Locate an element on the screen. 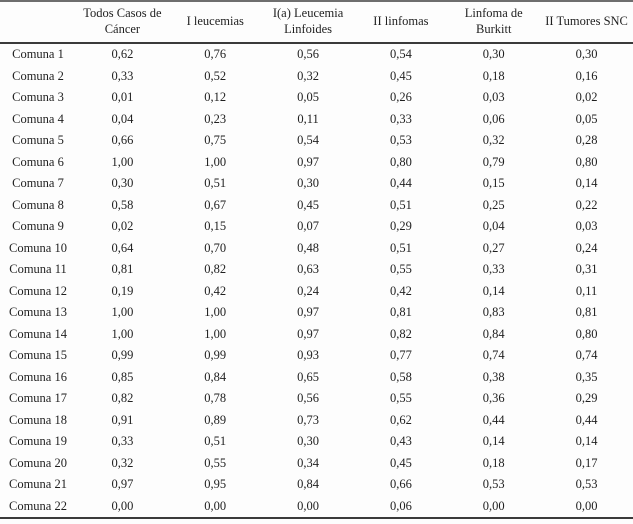 The width and height of the screenshot is (633, 524). table-row: Comuna 14 1,00 1,00 0,97 0,82 0,84 0,80 is located at coordinates (316, 335).